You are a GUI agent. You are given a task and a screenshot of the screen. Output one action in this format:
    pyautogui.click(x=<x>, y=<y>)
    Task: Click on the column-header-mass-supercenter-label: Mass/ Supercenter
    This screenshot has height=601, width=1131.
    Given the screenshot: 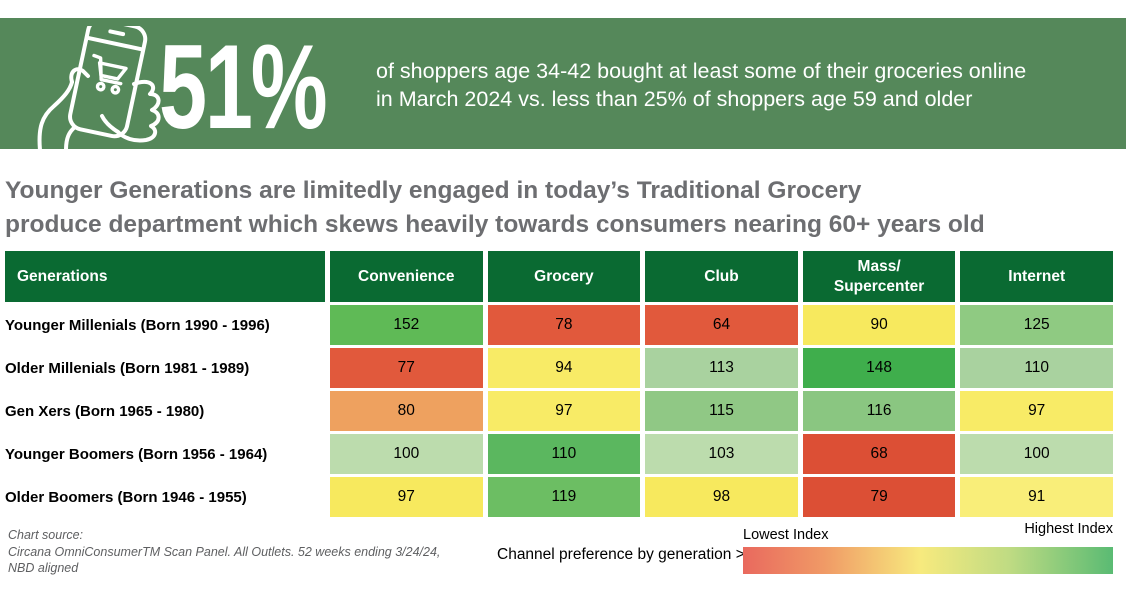 What is the action you would take?
    pyautogui.click(x=879, y=276)
    